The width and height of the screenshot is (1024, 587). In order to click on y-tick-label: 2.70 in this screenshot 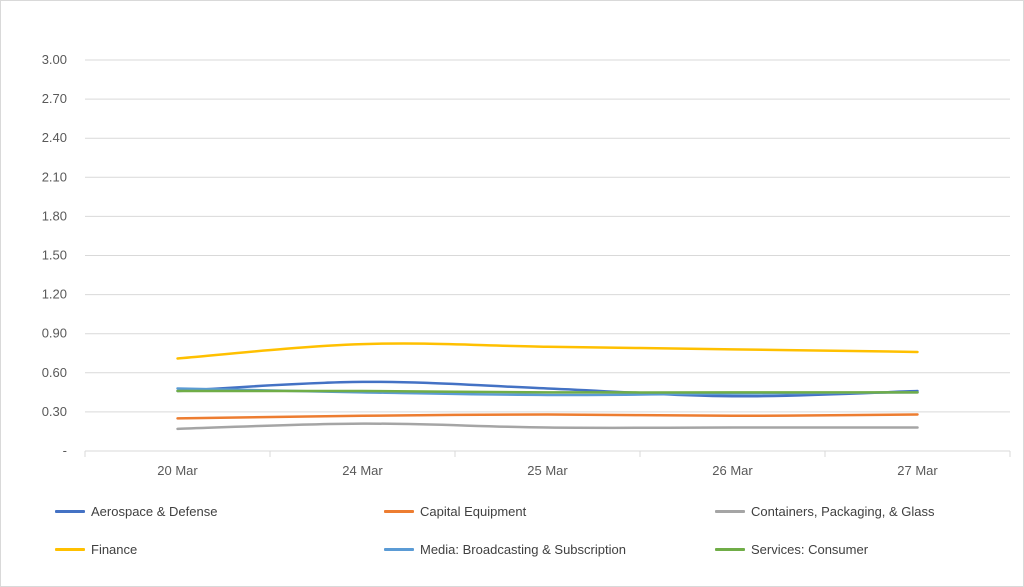, I will do `click(54, 98)`.